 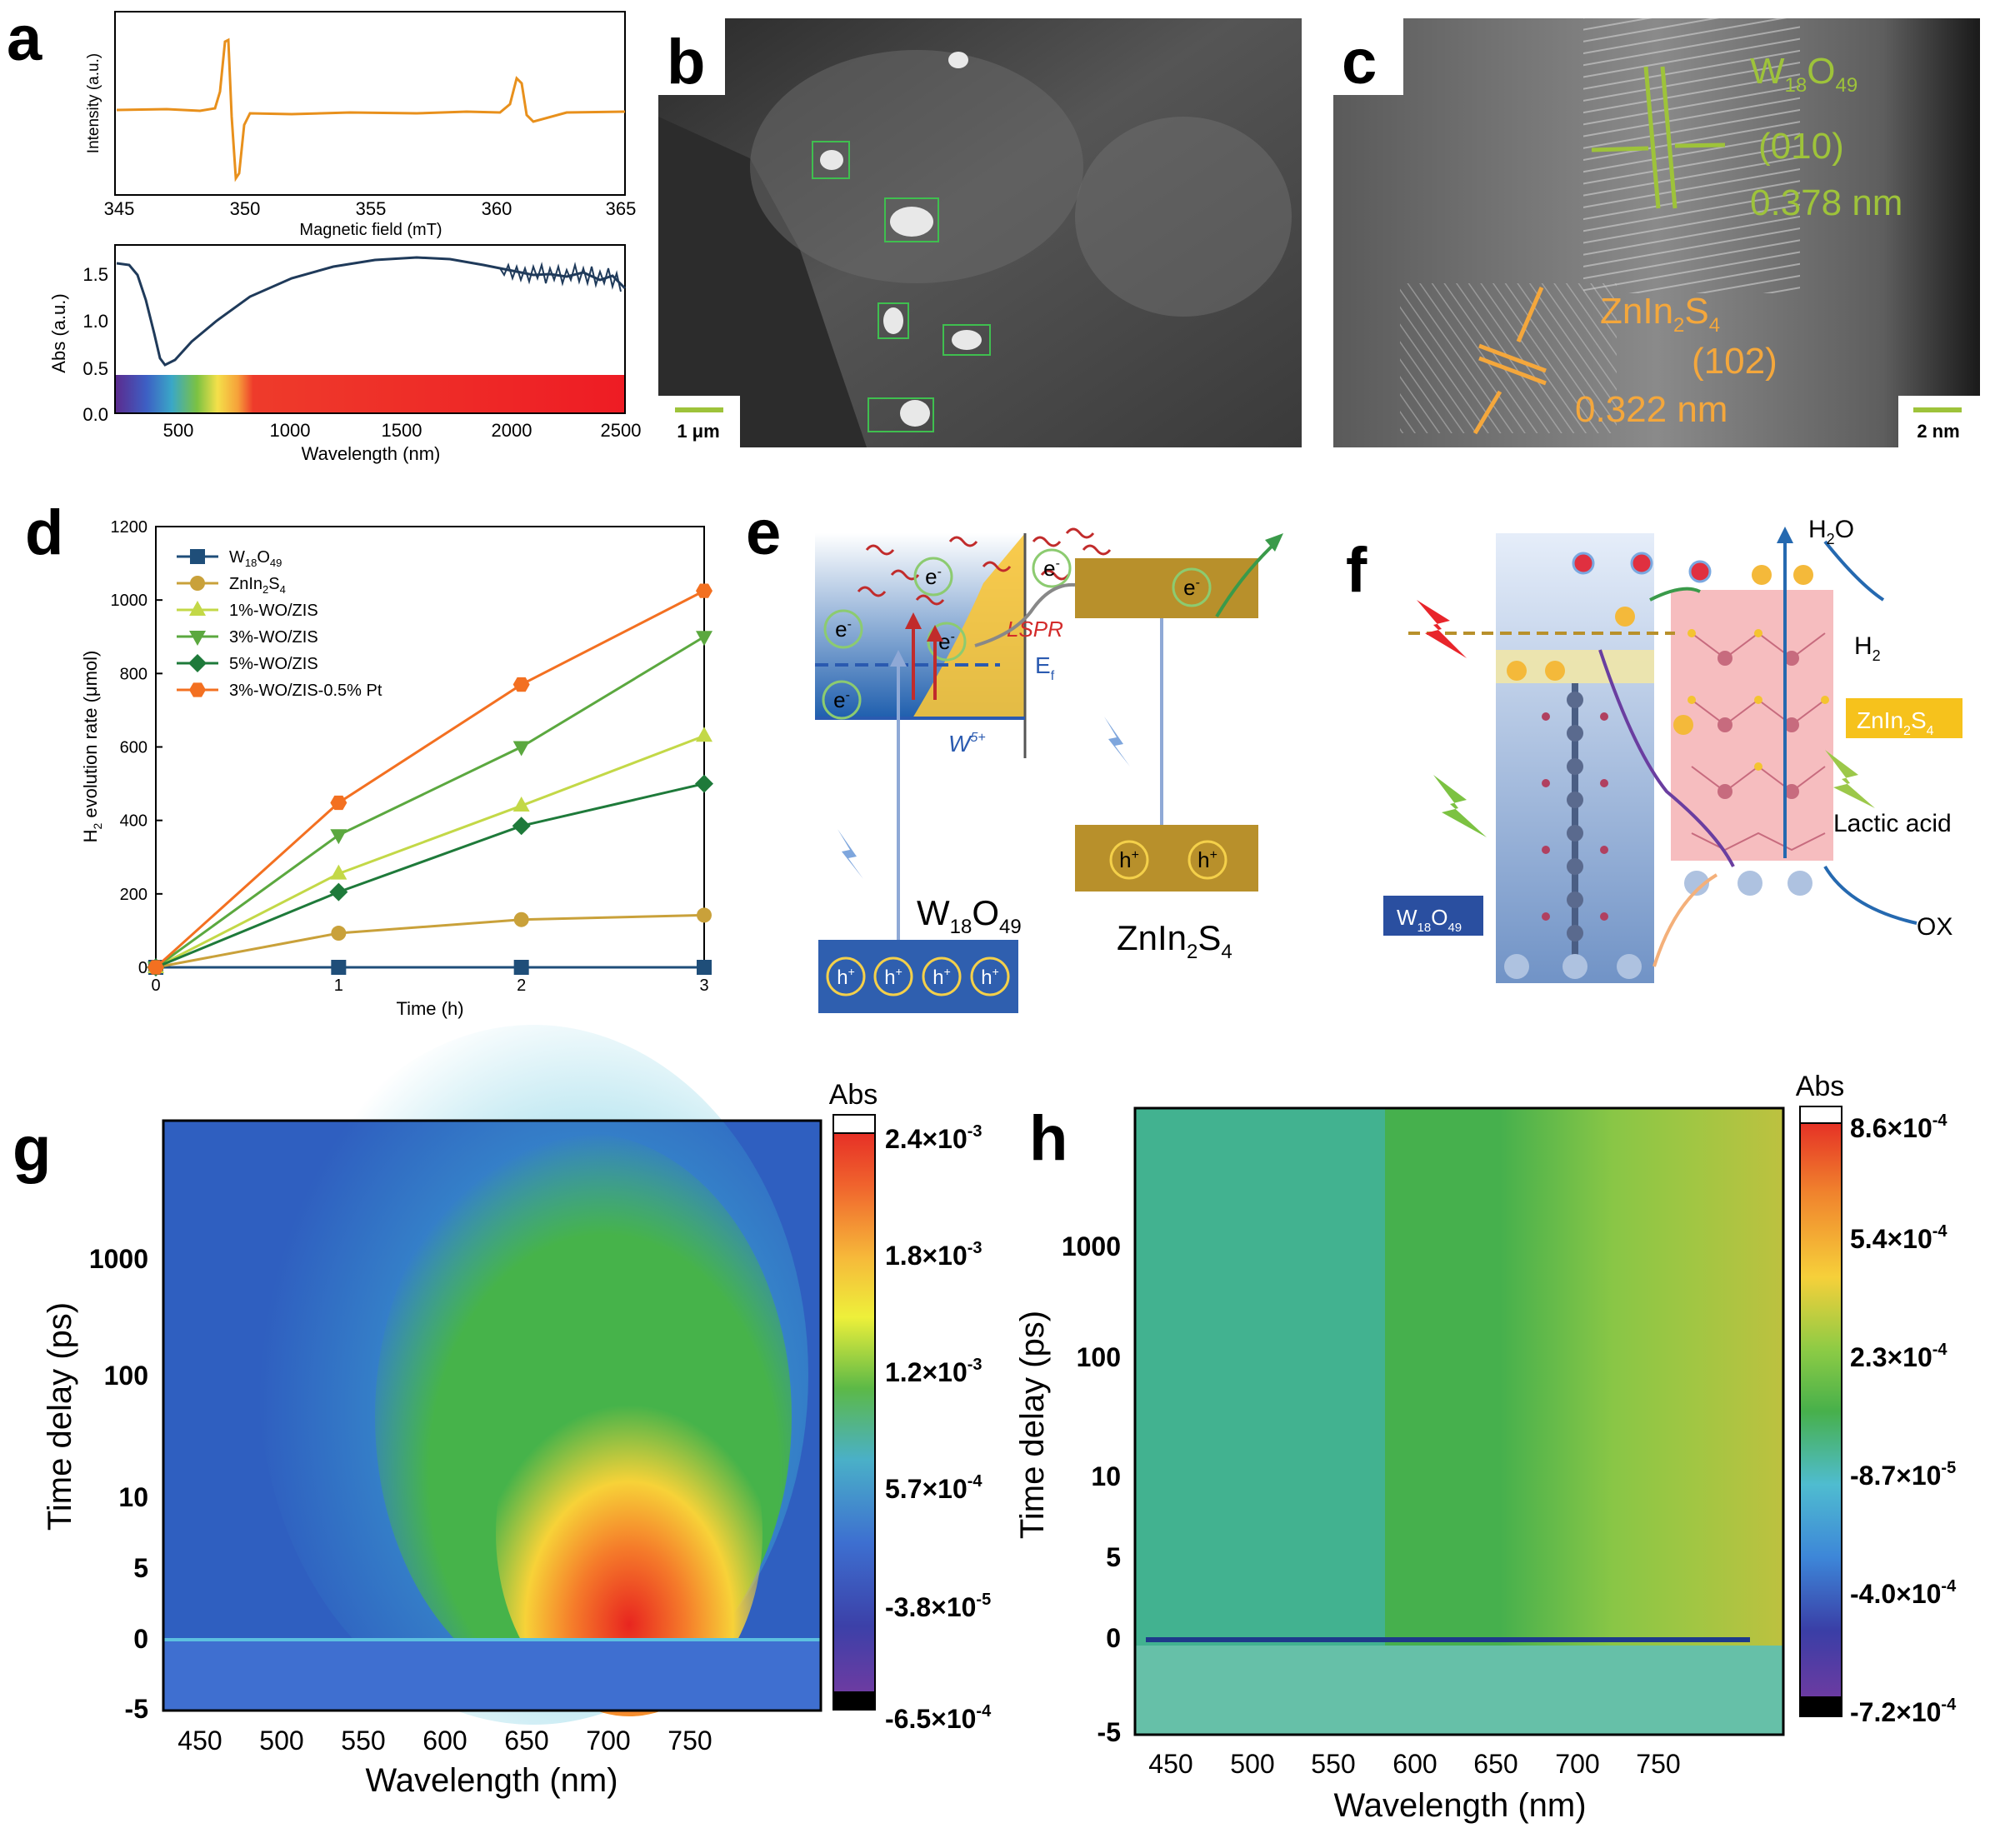 I want to click on zis-sub1: 2, so click(x=1678, y=325).